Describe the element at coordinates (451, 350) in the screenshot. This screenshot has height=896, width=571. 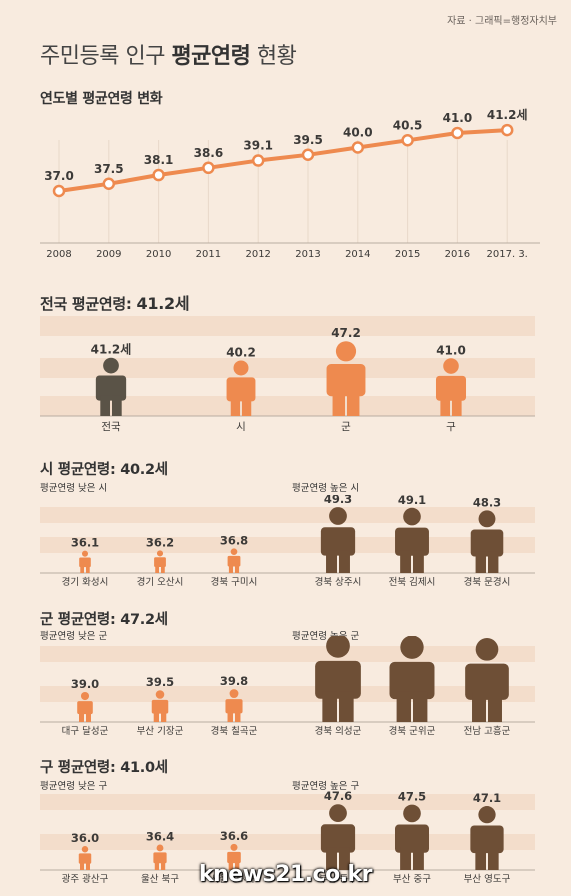
I see `value-label: 41.0` at that location.